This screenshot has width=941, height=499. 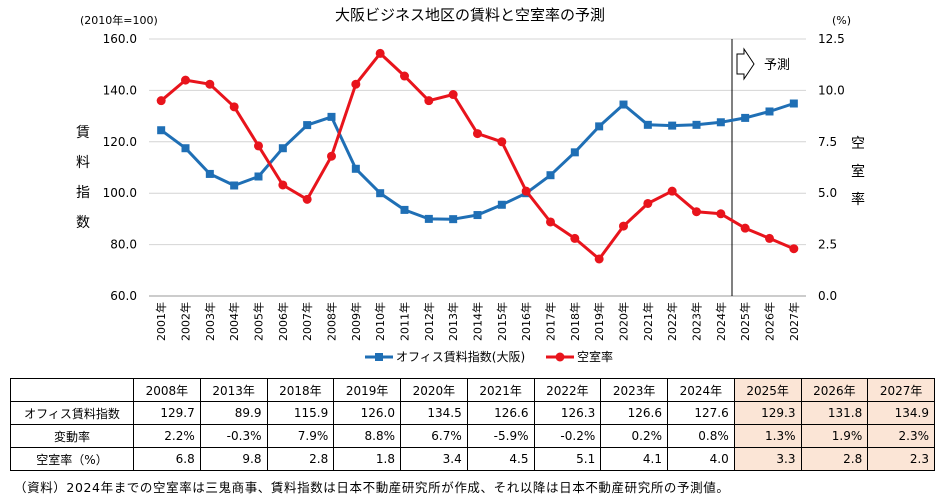 What do you see at coordinates (234, 321) in the screenshot?
I see `x-tick-label: 2004年` at bounding box center [234, 321].